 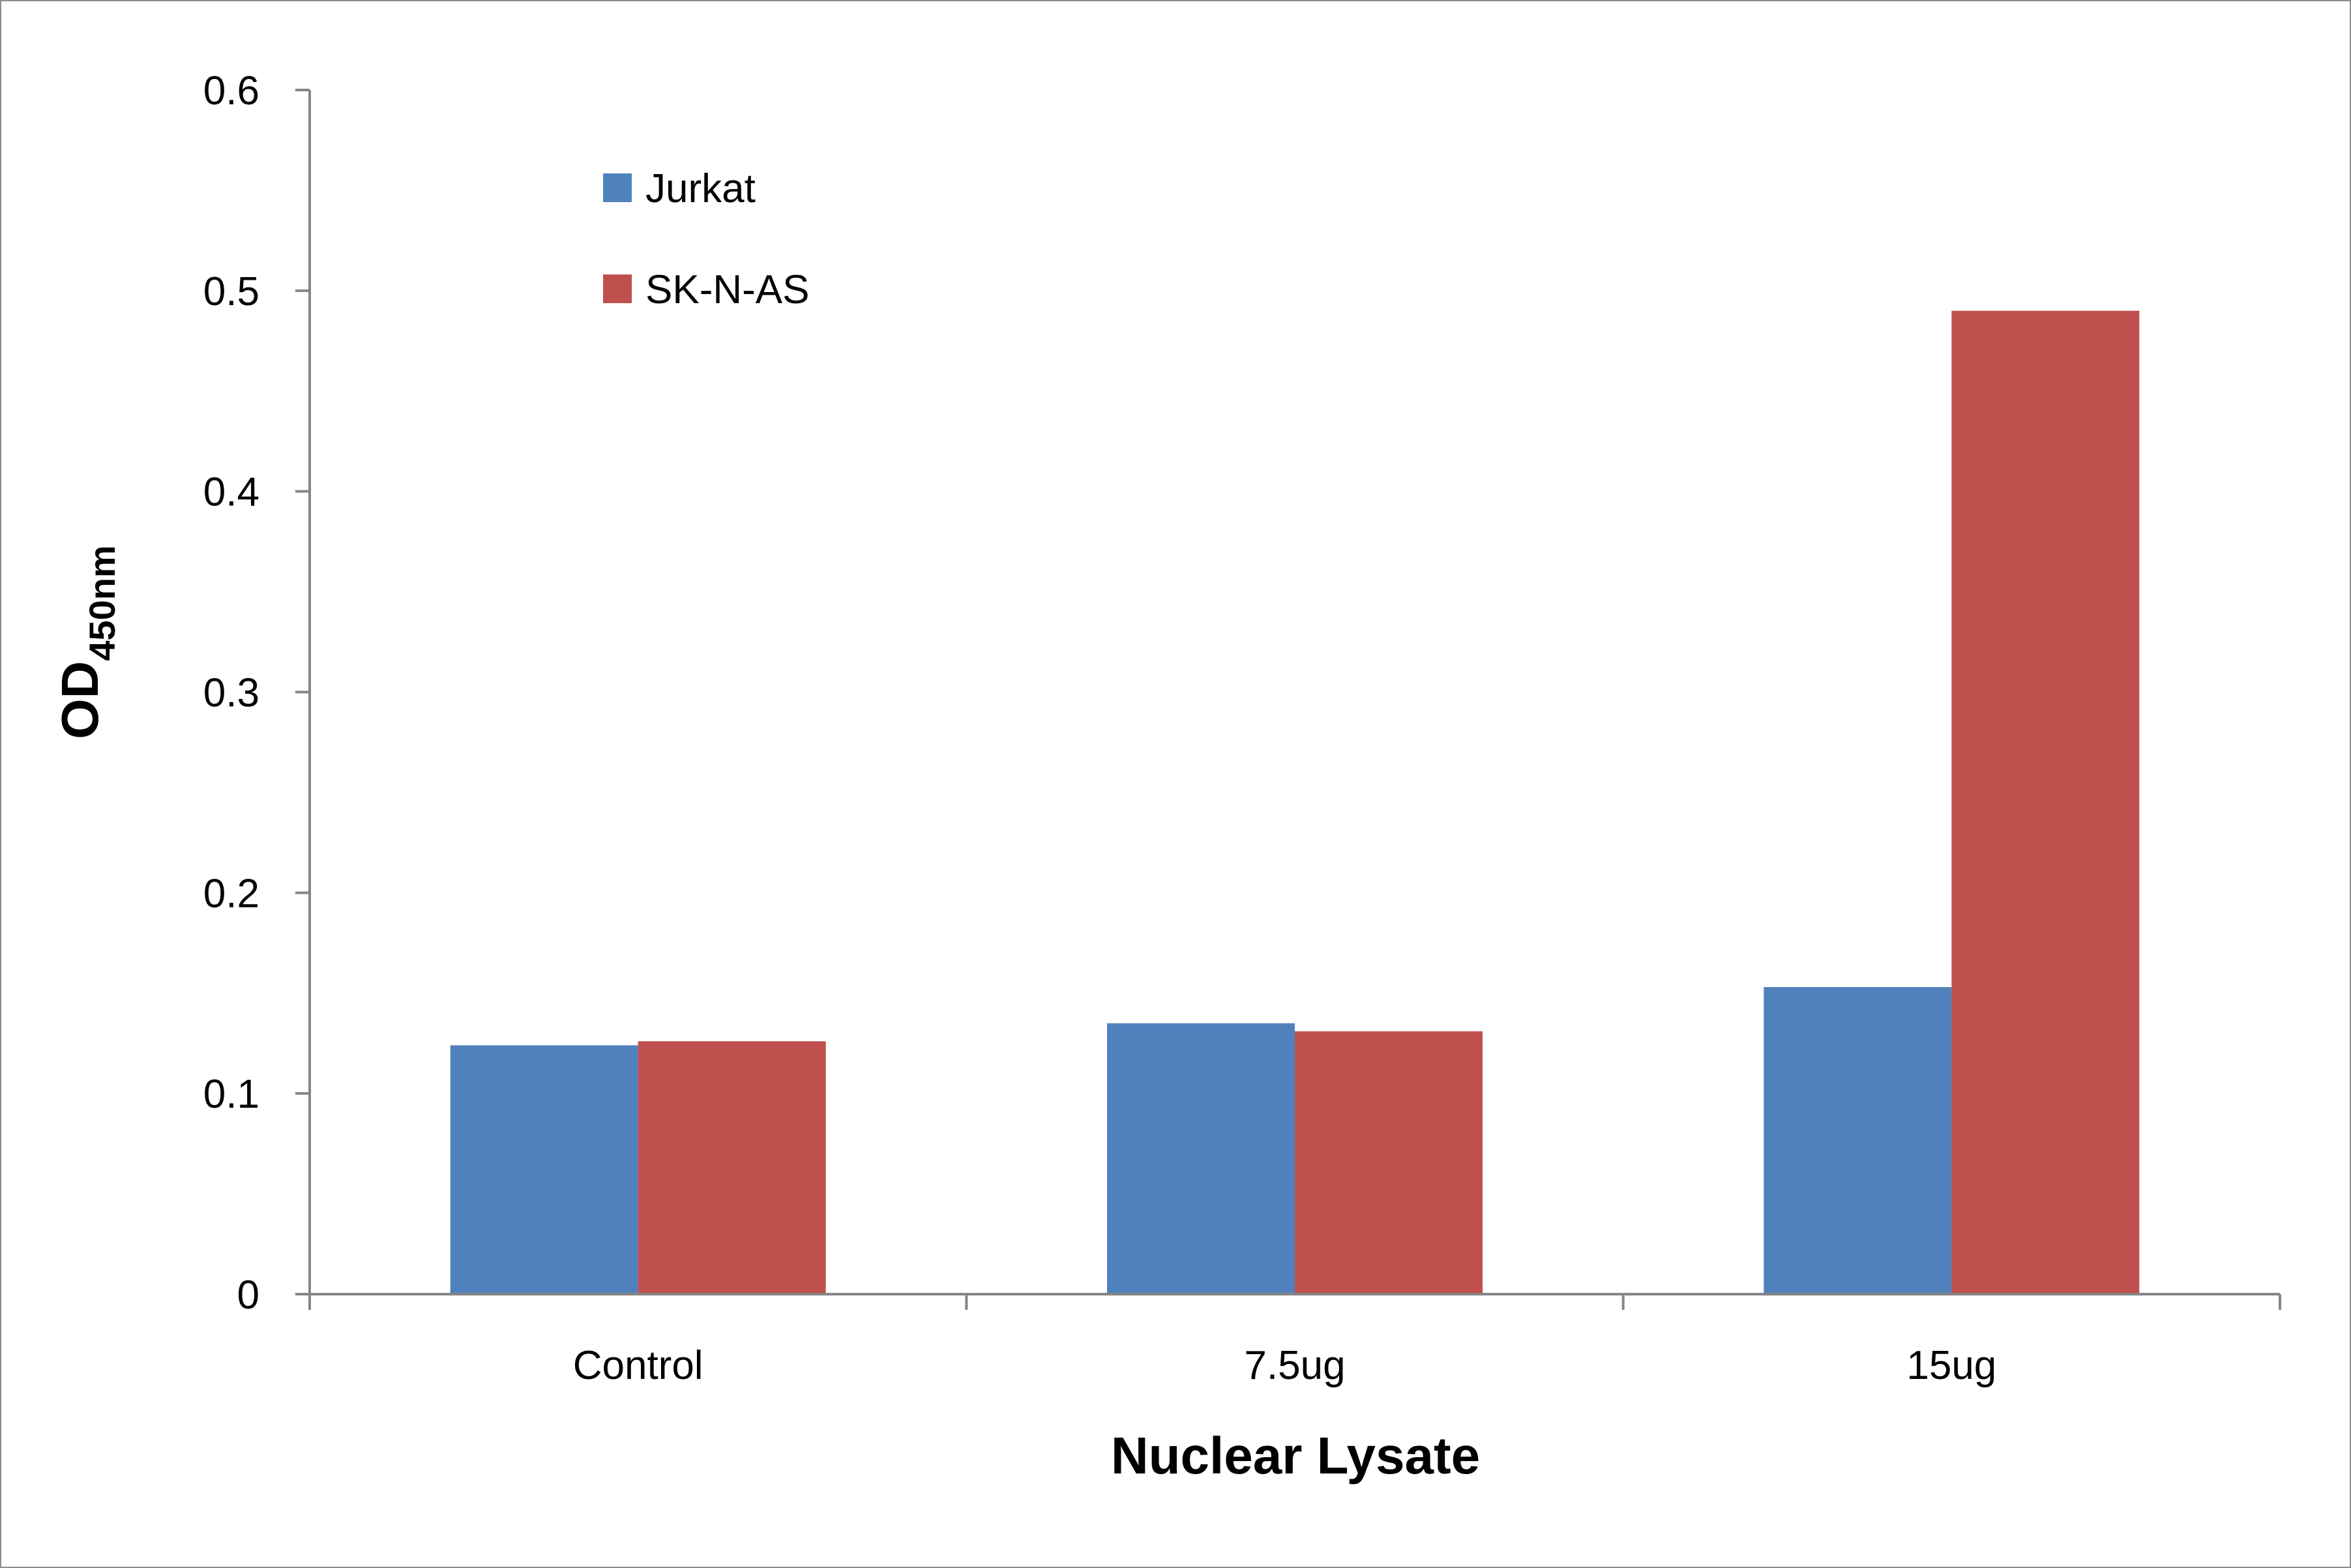 I want to click on y-tick-label: 0.1, so click(x=231, y=1094).